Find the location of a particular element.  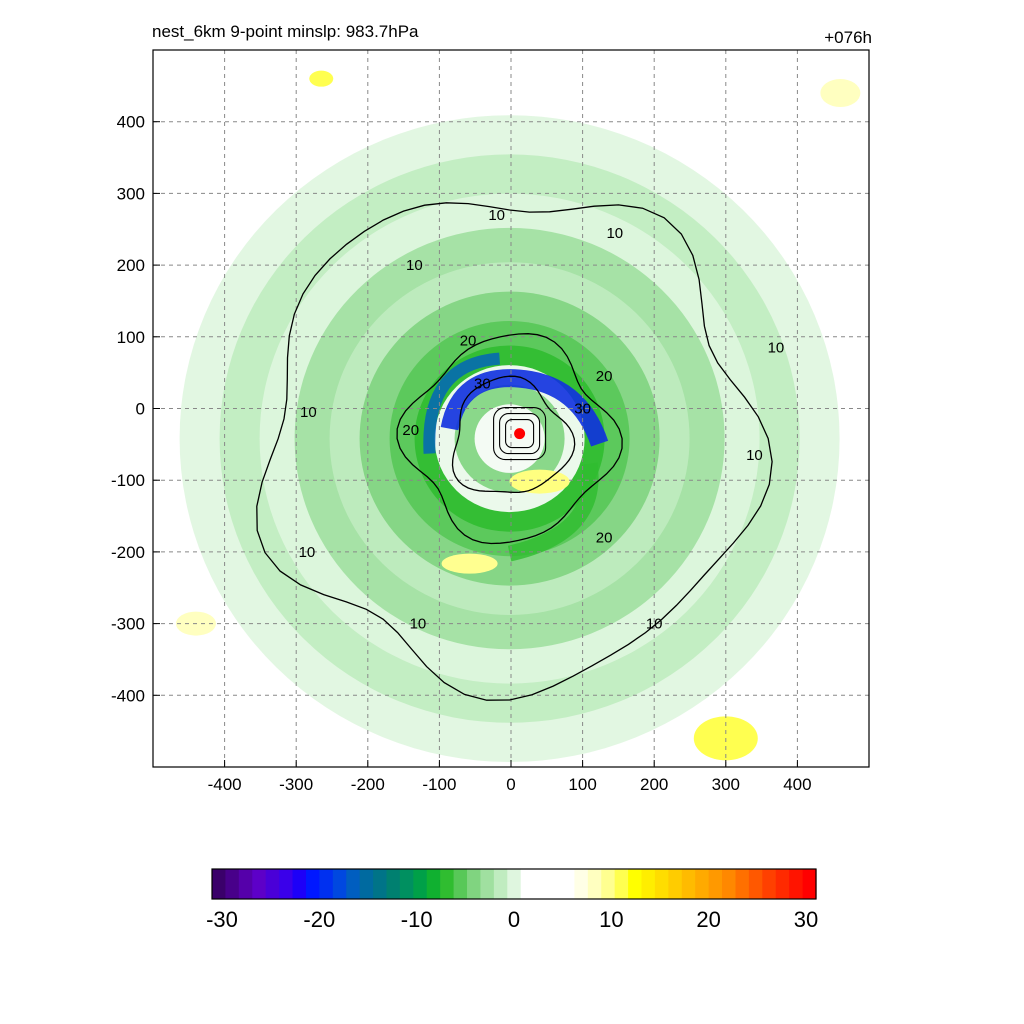

contour-label-6: 10 is located at coordinates (307, 552).